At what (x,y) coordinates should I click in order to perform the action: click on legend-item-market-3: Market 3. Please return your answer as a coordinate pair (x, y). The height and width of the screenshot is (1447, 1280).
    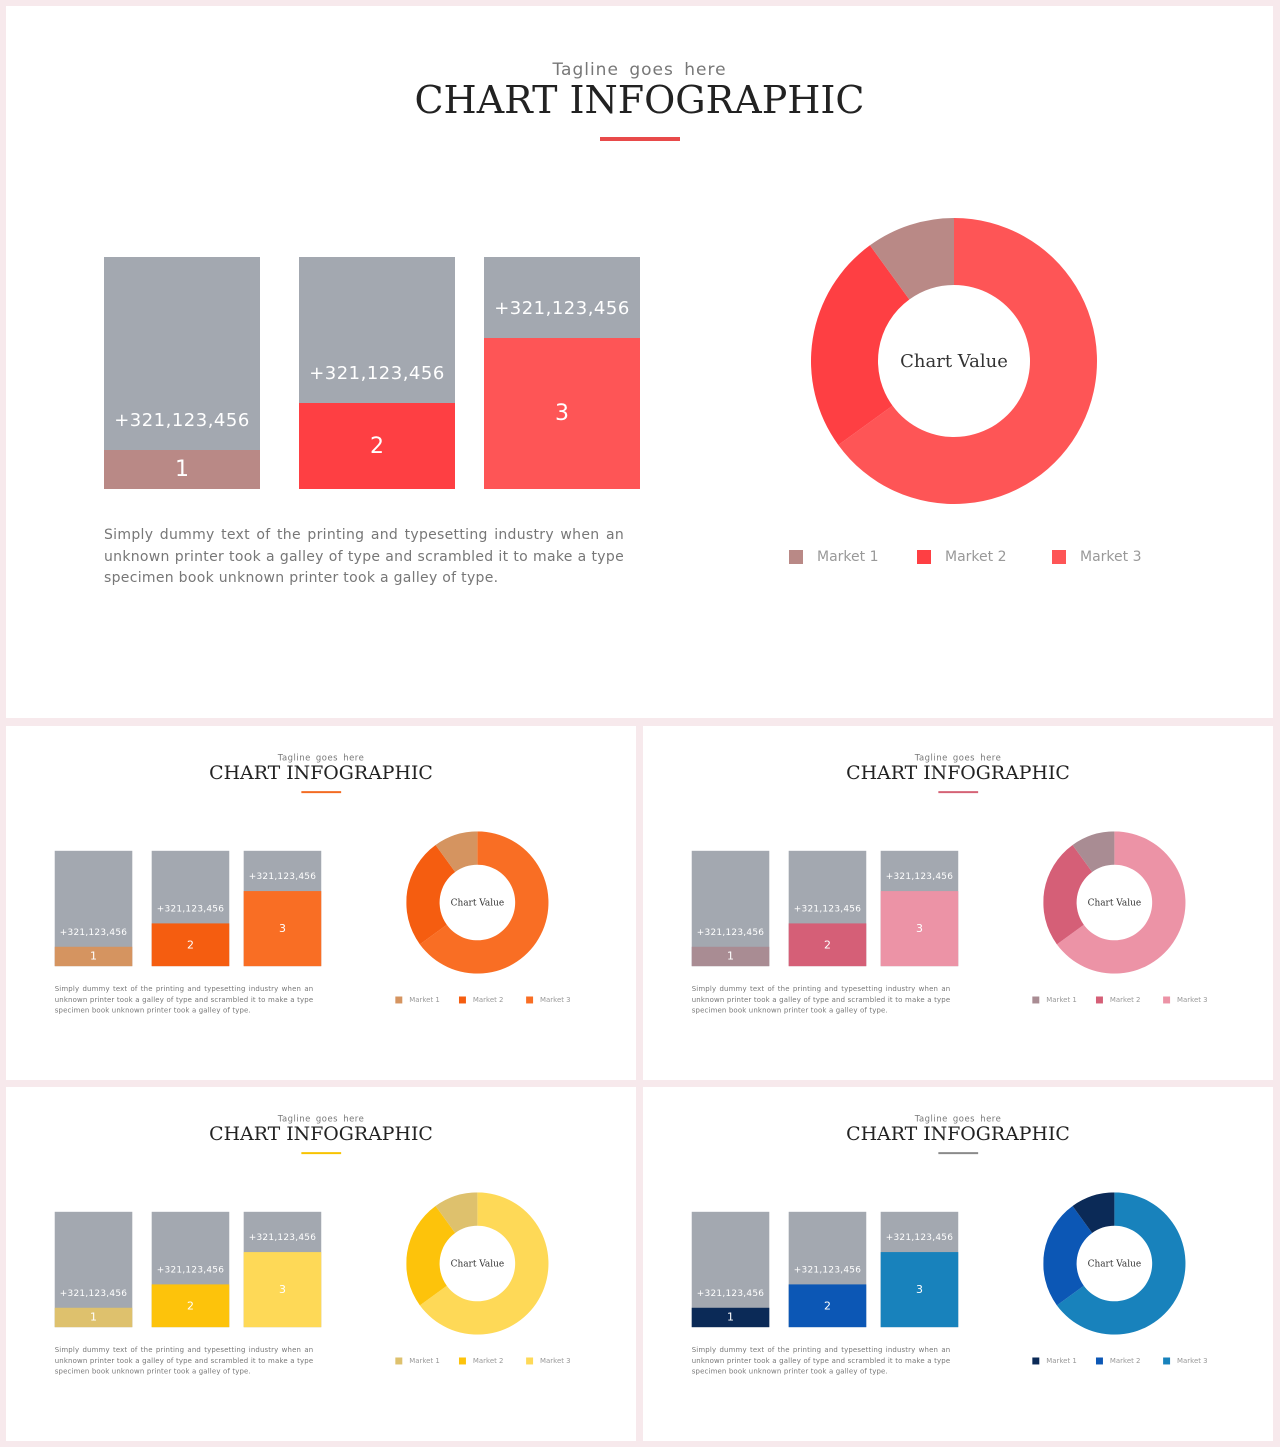
    Looking at the image, I should click on (548, 1361).